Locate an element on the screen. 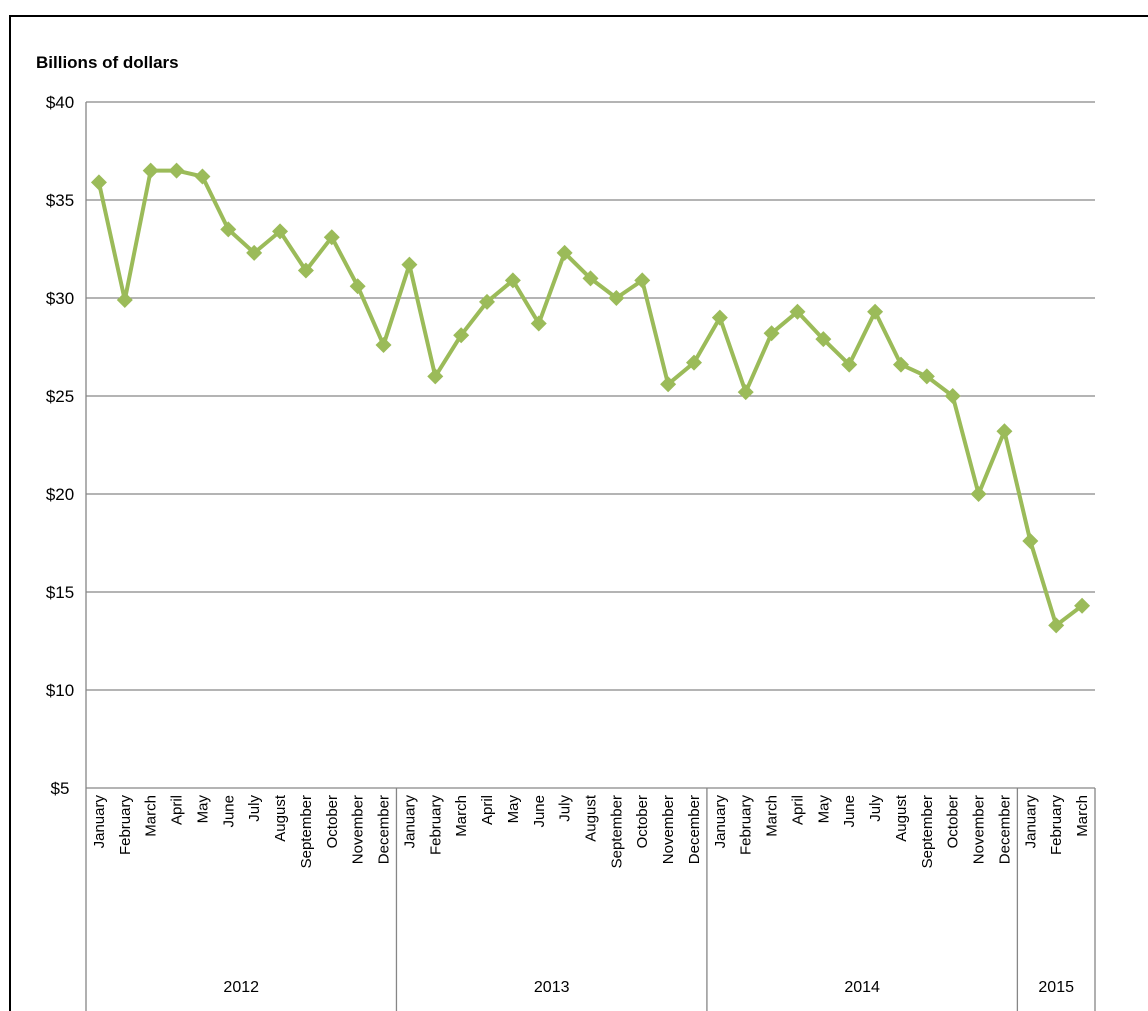  year-label: 2012 is located at coordinates (241, 987).